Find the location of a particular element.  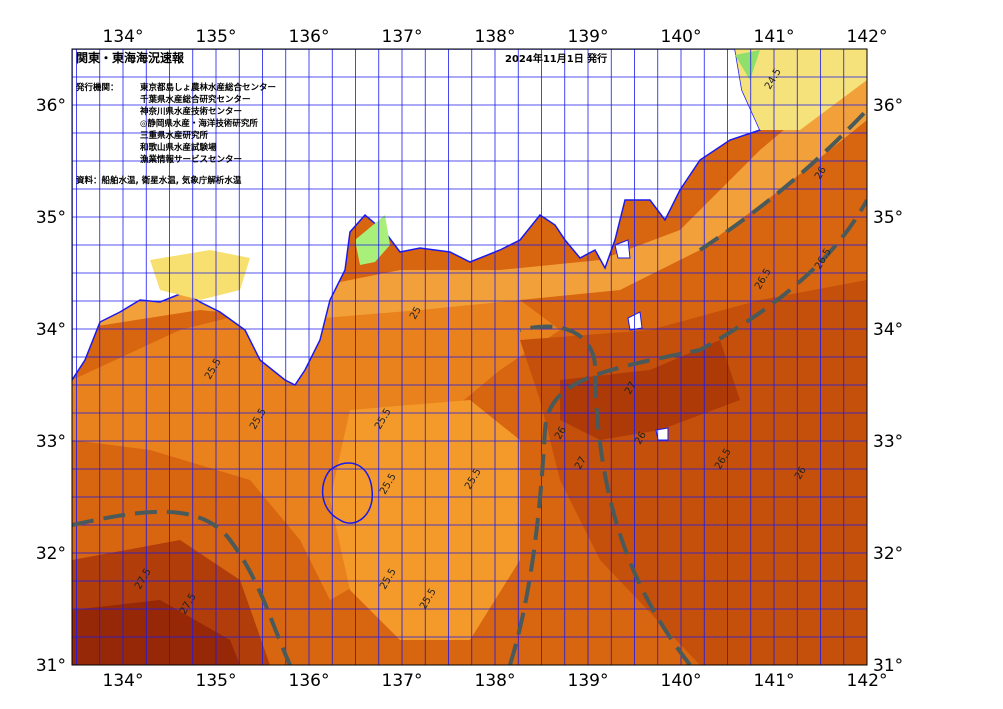

title: 関東・東海海況速報 is located at coordinates (130, 57).